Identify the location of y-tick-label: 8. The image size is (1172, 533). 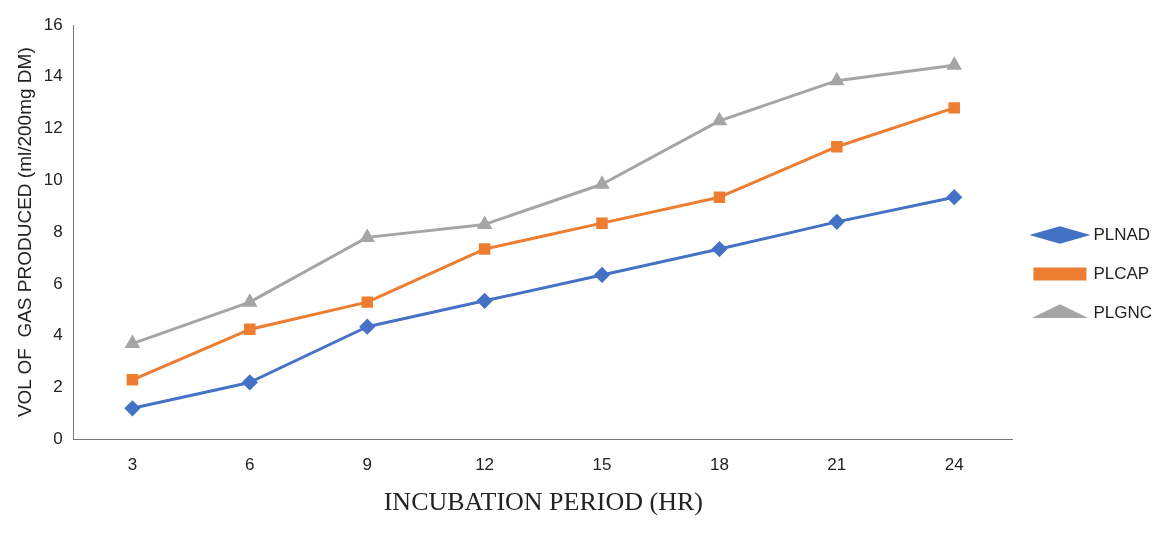
(58, 231).